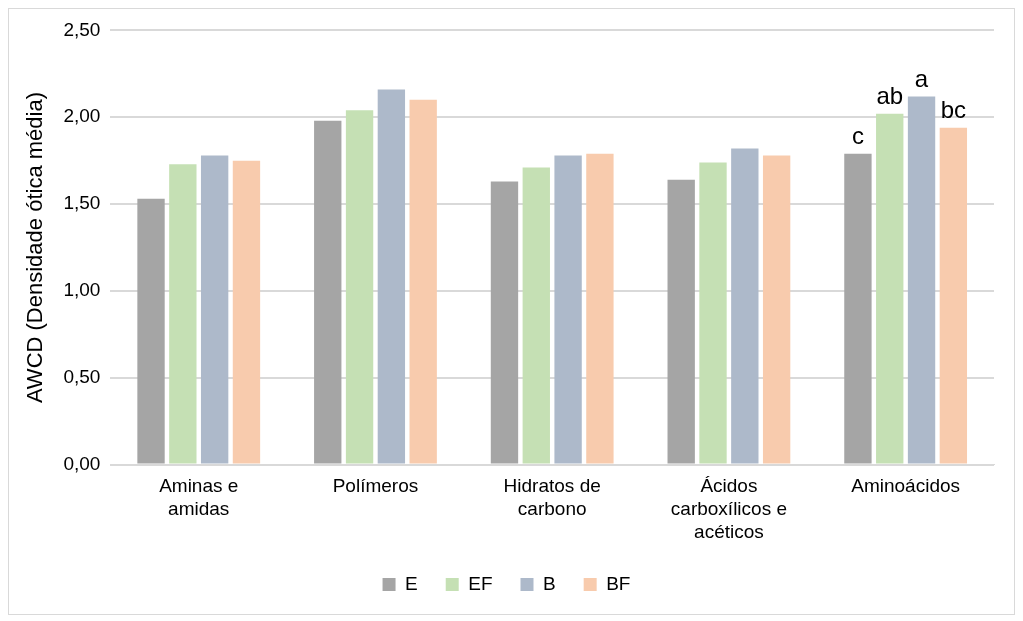  I want to click on annotation: bc, so click(953, 110).